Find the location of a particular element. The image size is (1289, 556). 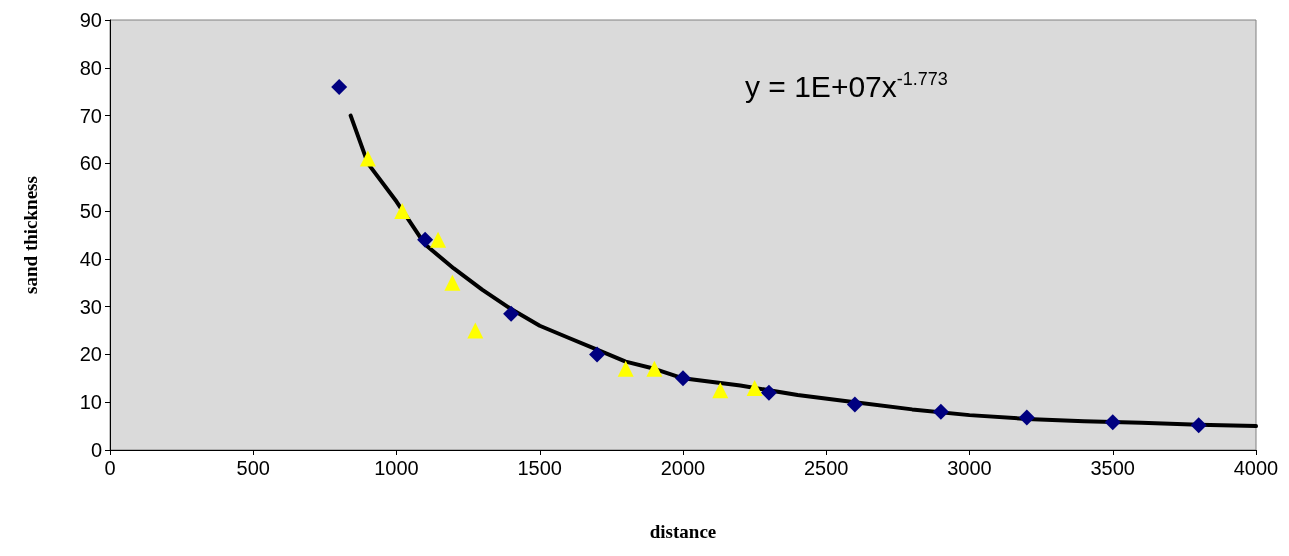

y-tick-label: 10 is located at coordinates (90, 402).